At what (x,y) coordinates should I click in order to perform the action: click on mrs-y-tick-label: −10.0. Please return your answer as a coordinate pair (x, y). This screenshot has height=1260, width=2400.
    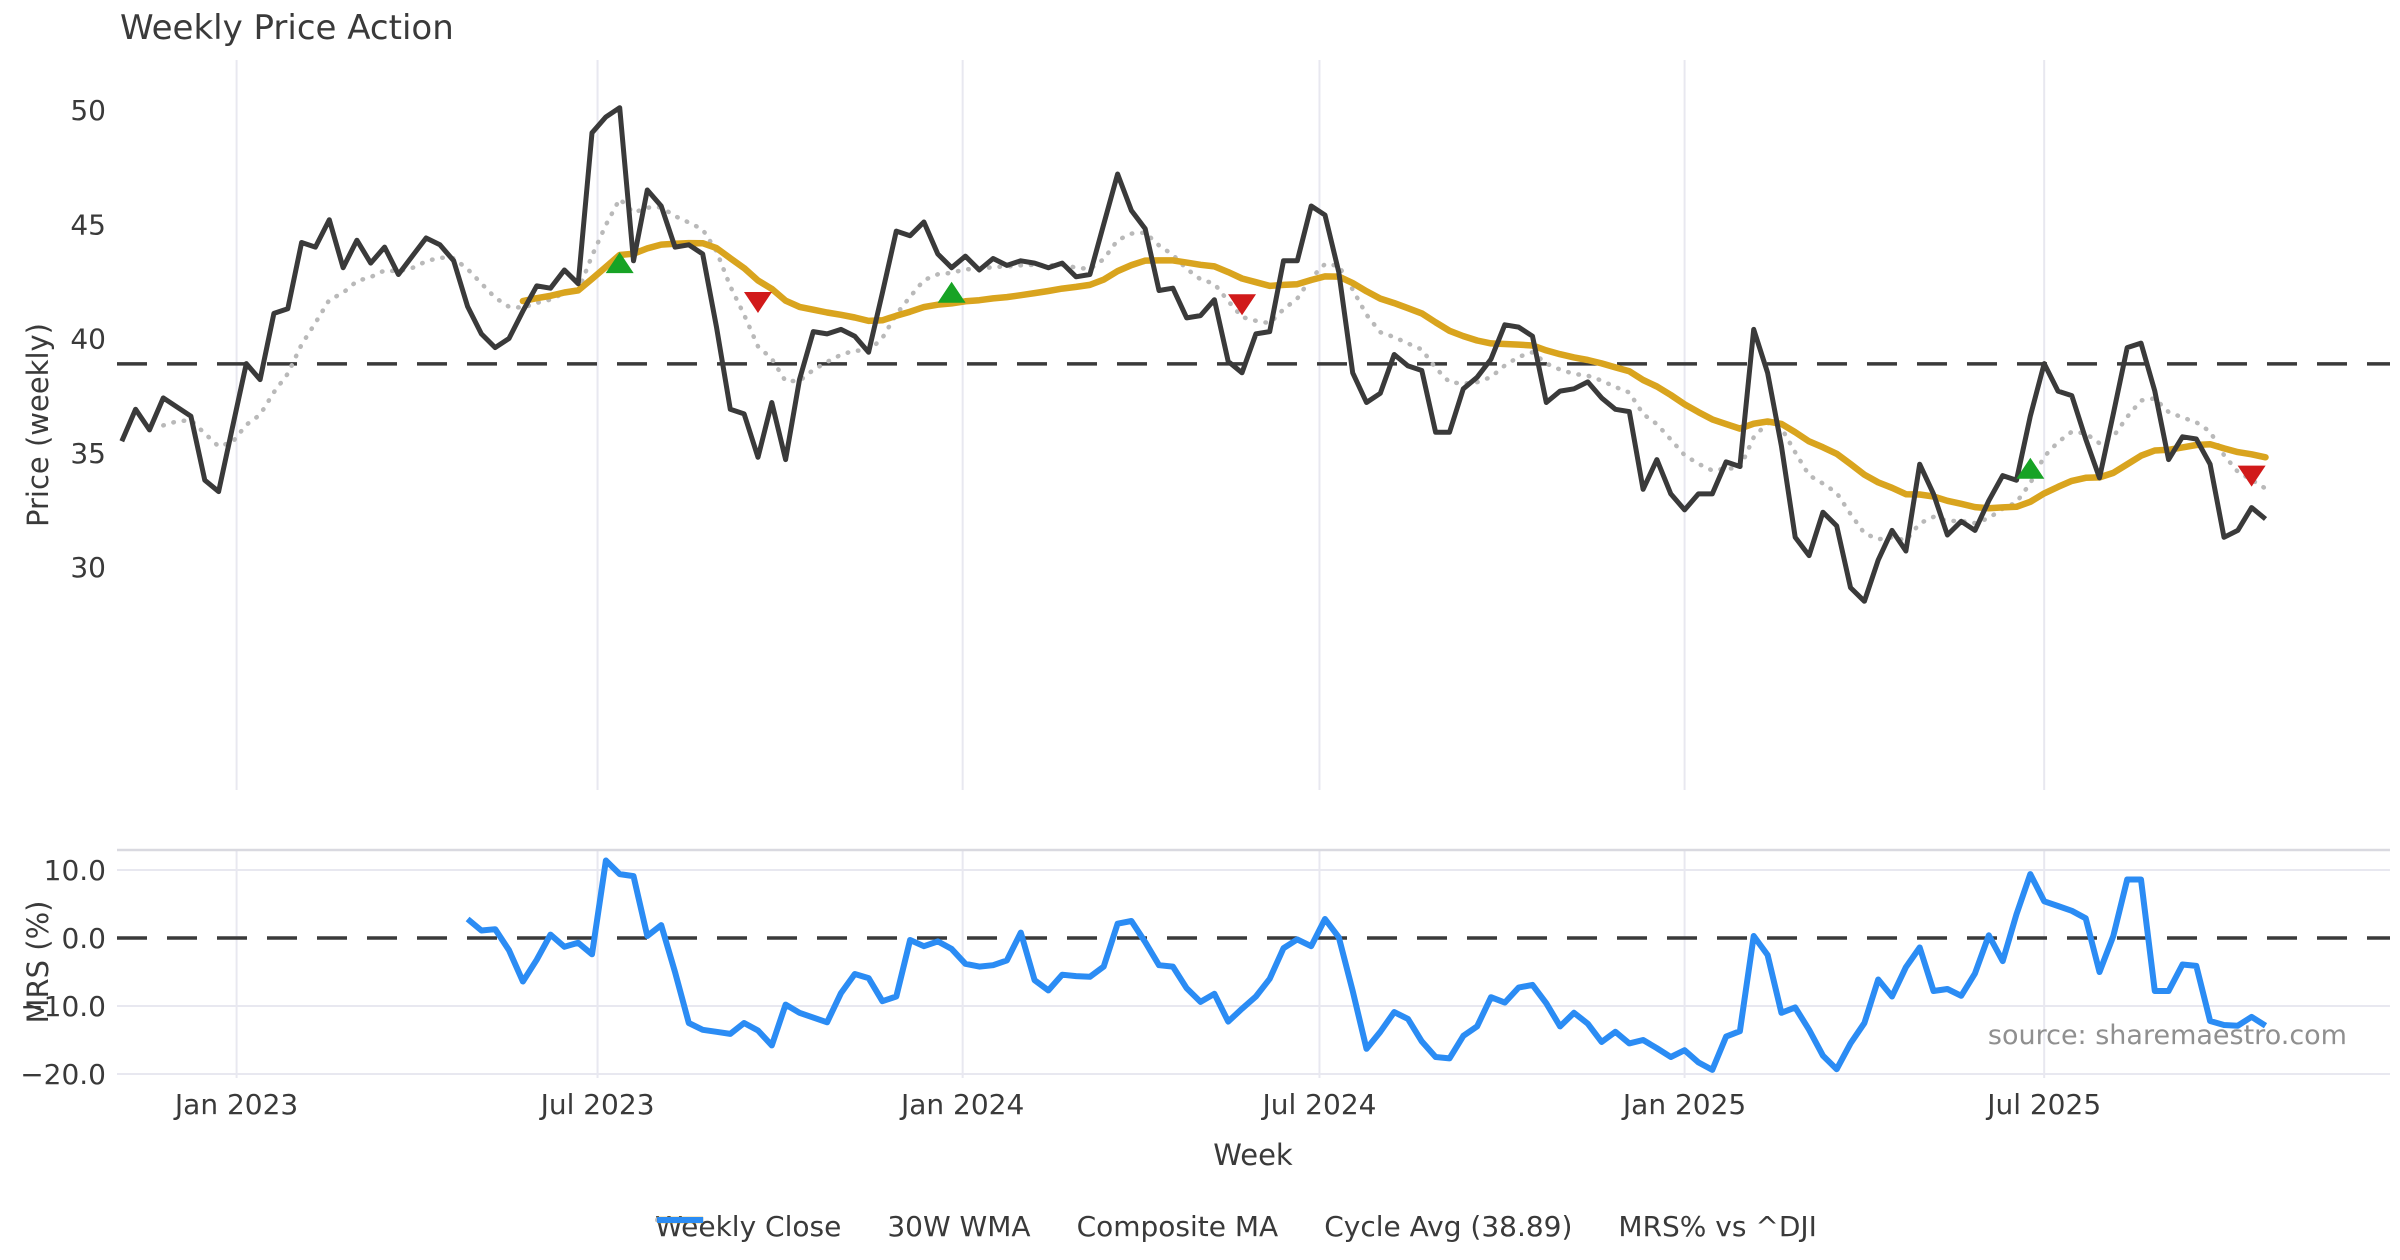
    Looking at the image, I should click on (63, 1006).